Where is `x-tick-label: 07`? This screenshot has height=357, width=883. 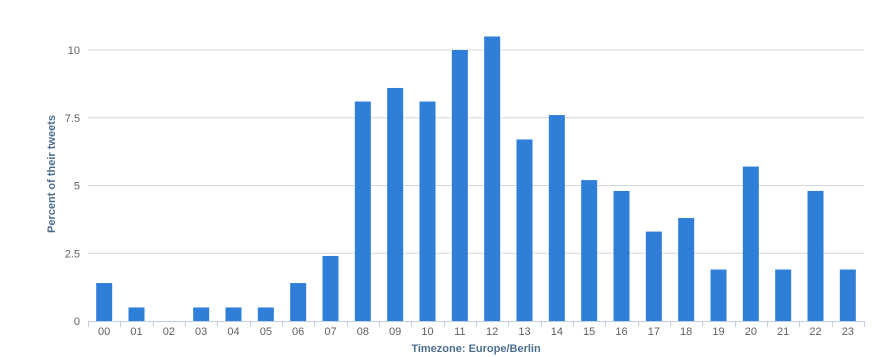 x-tick-label: 07 is located at coordinates (330, 332).